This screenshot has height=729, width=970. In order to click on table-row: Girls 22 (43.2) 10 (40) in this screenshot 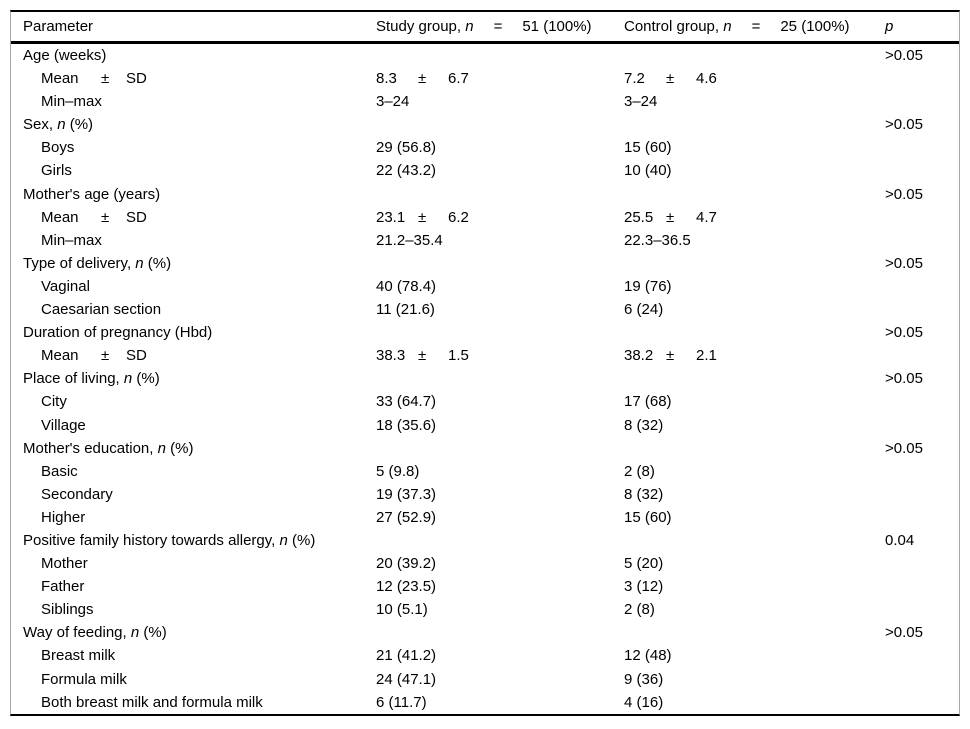, I will do `click(485, 170)`.